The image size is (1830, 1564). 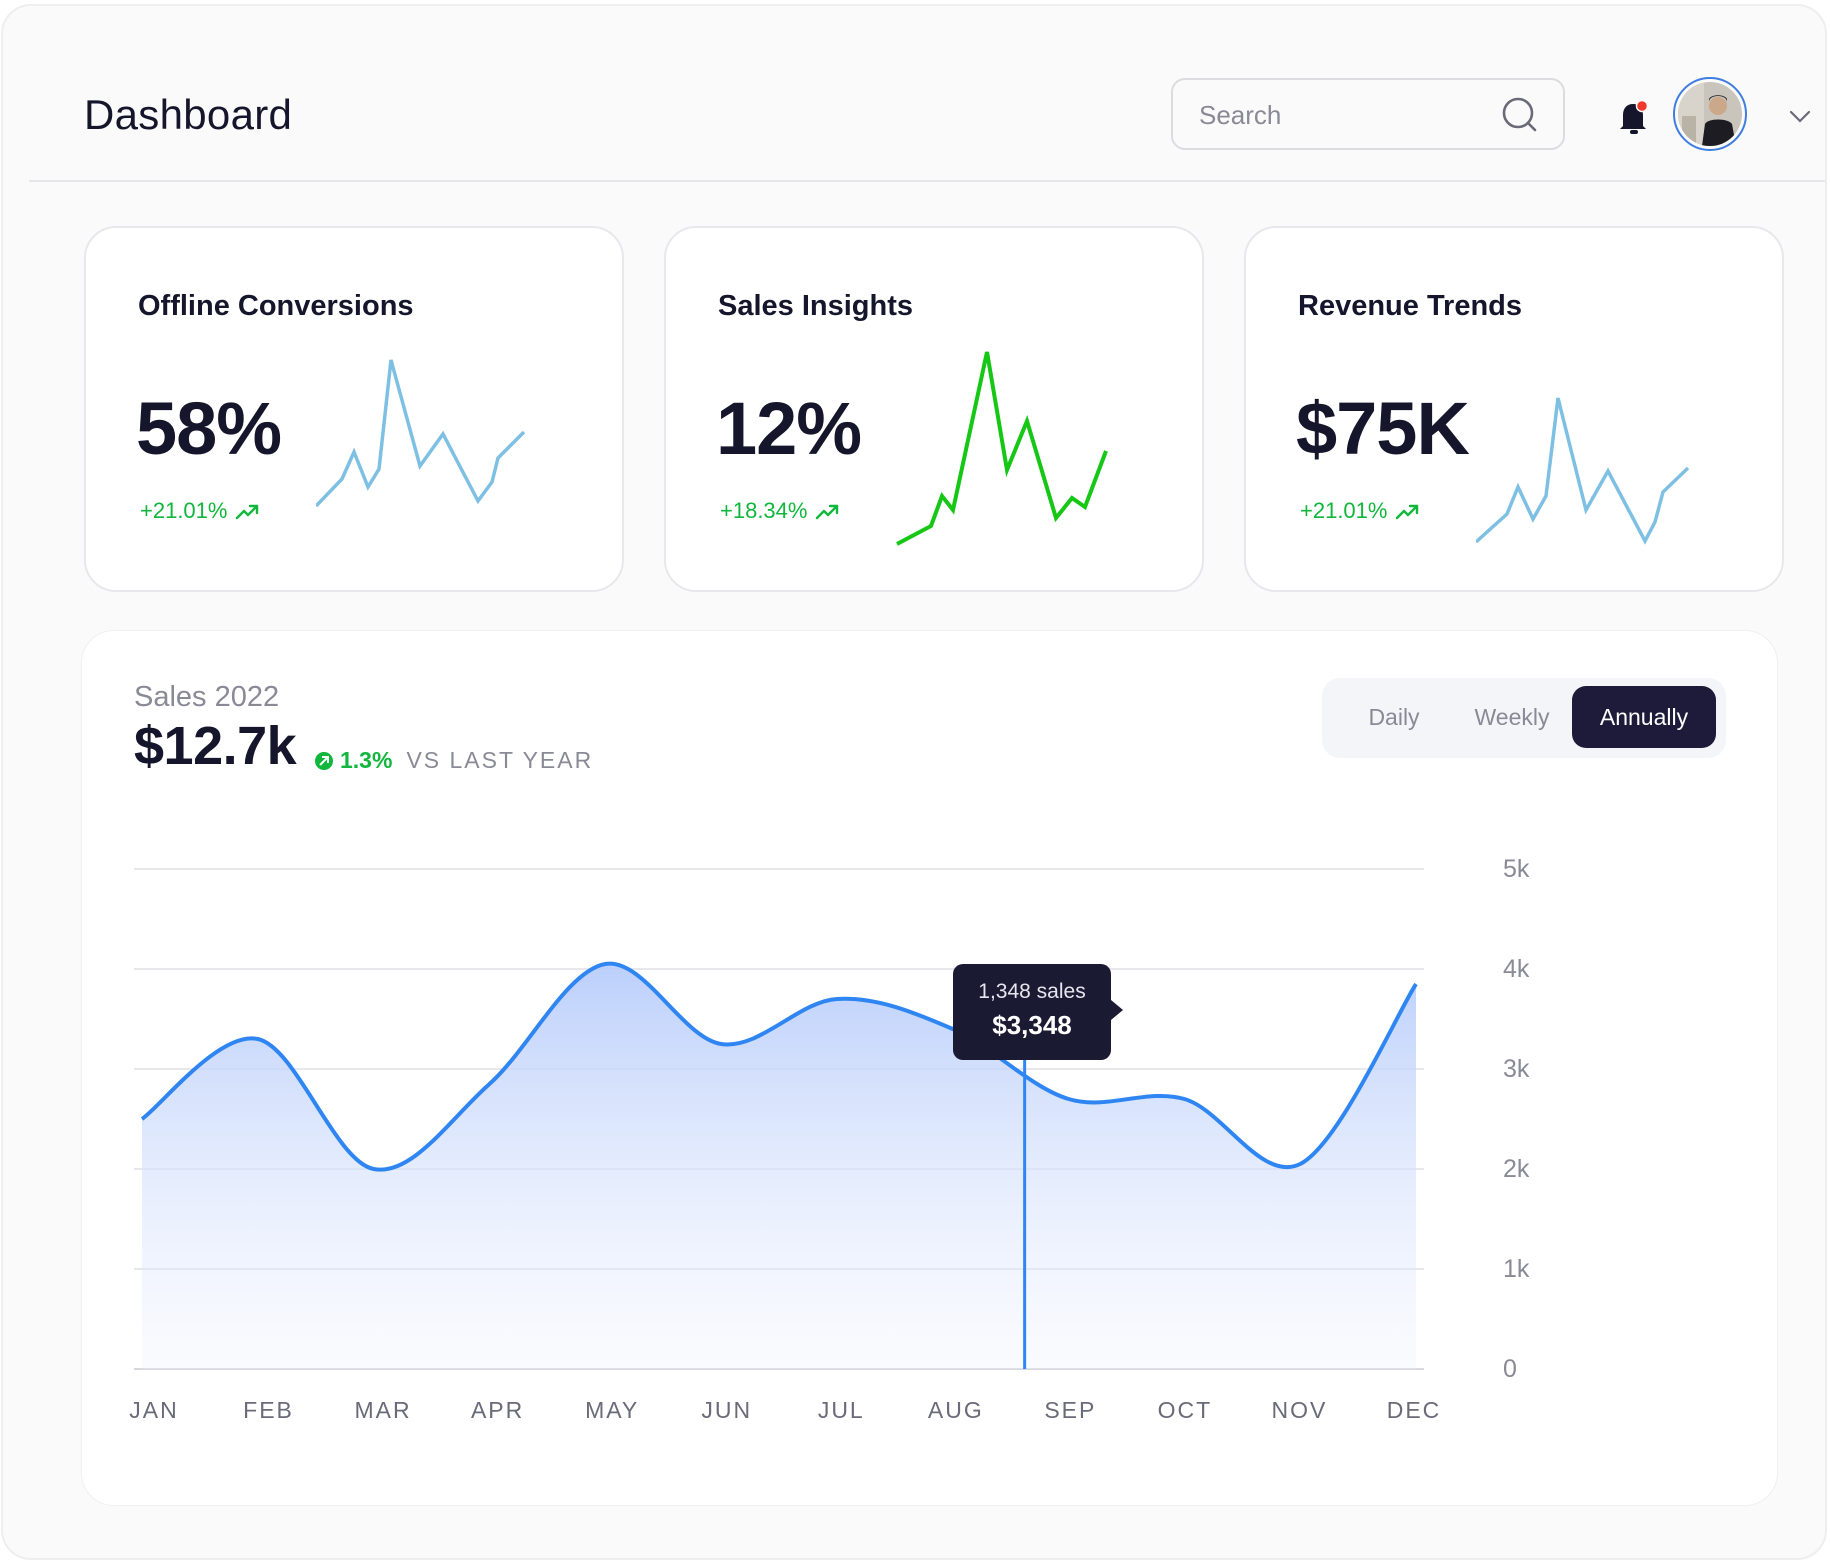 What do you see at coordinates (1644, 717) in the screenshot?
I see `period-annually-button: Annually` at bounding box center [1644, 717].